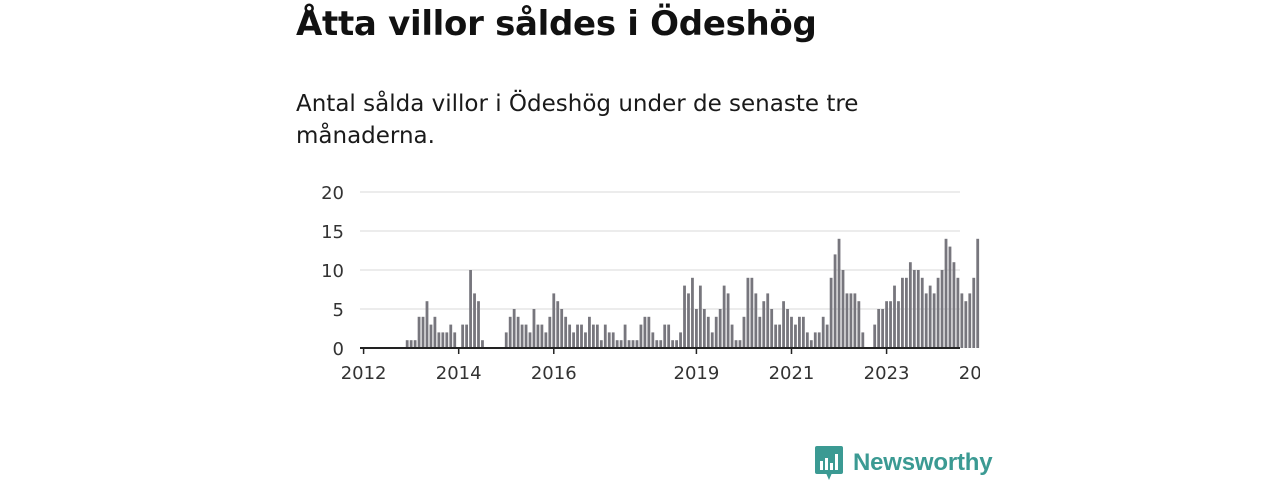  Describe the element at coordinates (887, 373) in the screenshot. I see `x-tick-label: 2023` at that location.